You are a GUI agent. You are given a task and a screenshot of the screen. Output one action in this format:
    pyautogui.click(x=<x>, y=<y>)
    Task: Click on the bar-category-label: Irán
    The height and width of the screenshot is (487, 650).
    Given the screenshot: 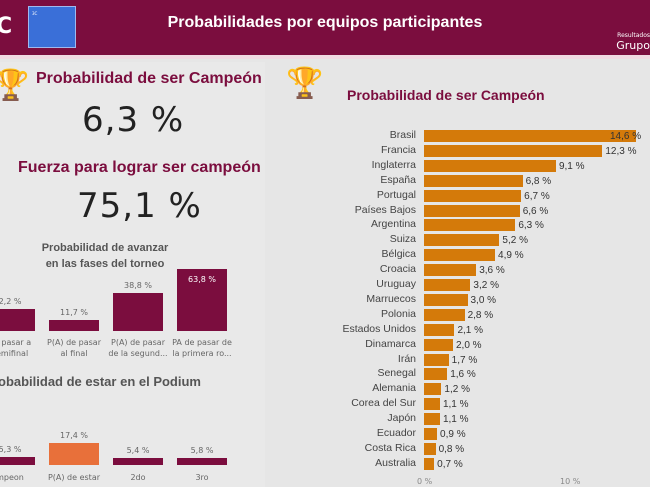 What is the action you would take?
    pyautogui.click(x=406, y=358)
    